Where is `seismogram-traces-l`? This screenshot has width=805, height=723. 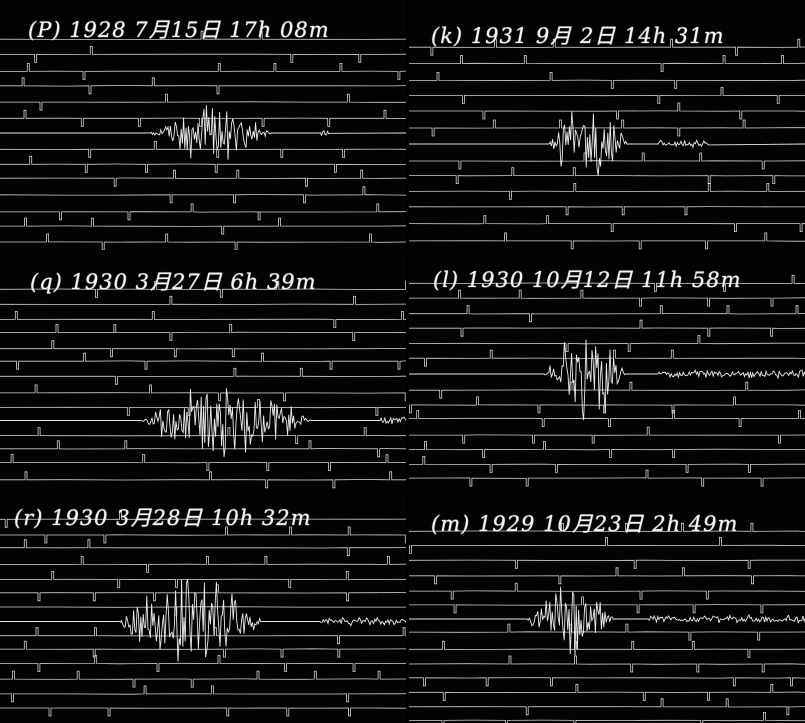
seismogram-traces-l is located at coordinates (607, 380).